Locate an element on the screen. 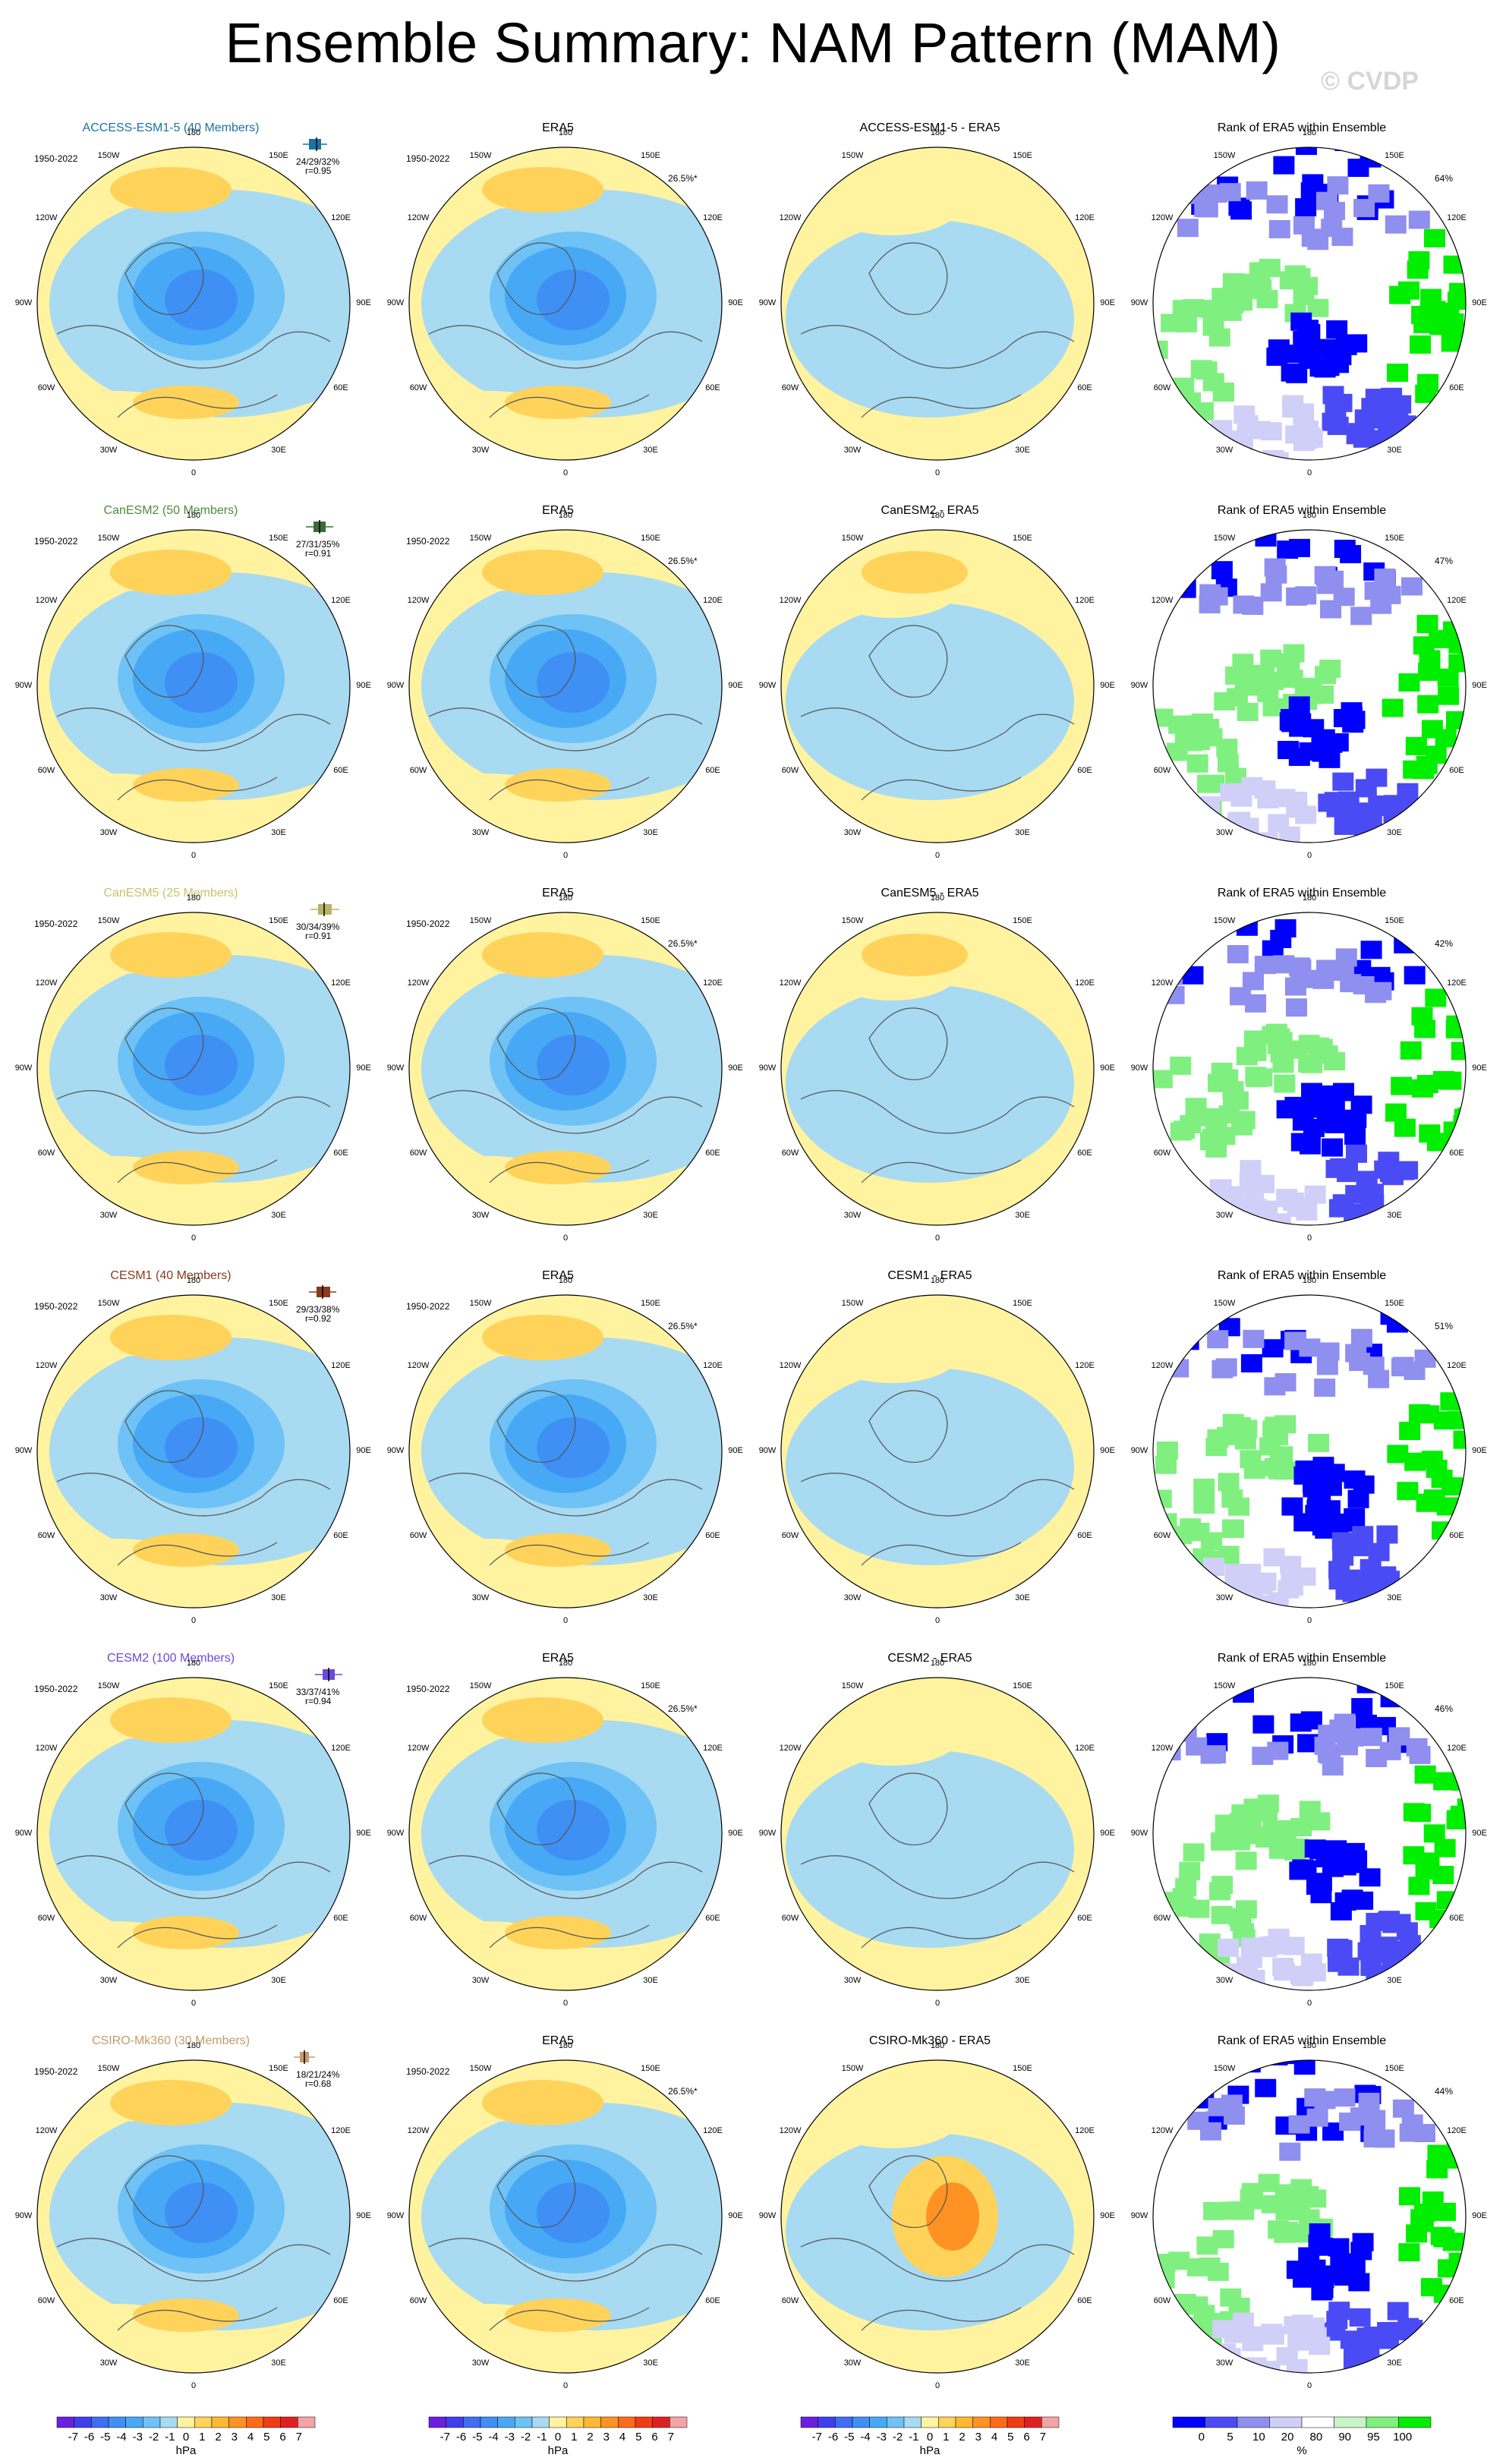 This screenshot has width=1506, height=2464. rank-panel-title: Rank of ERA5 within Ensemble is located at coordinates (1302, 894).